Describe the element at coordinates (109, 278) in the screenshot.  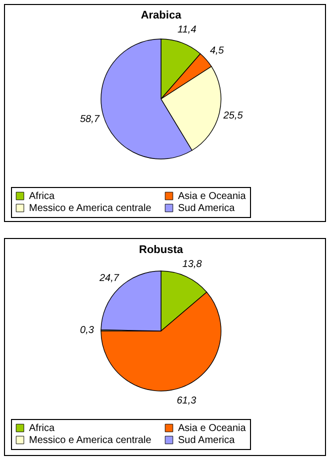
I see `data-label: 24,7` at that location.